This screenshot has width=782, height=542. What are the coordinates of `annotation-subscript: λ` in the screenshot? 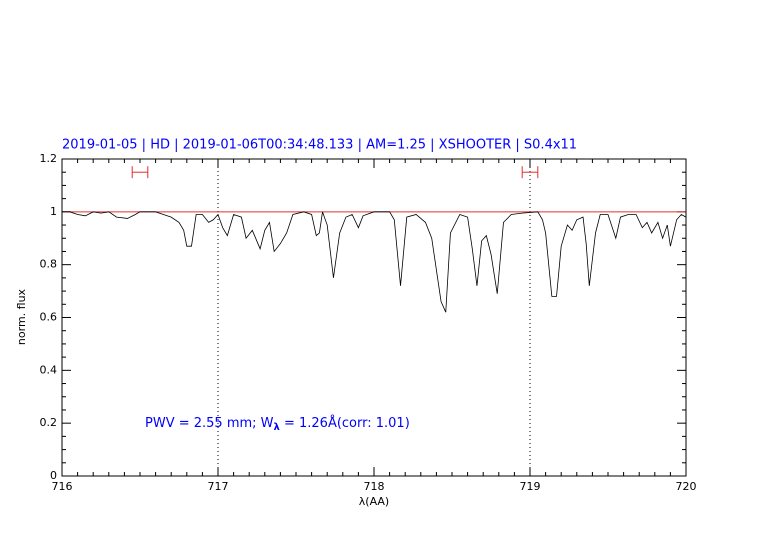 It's located at (277, 427).